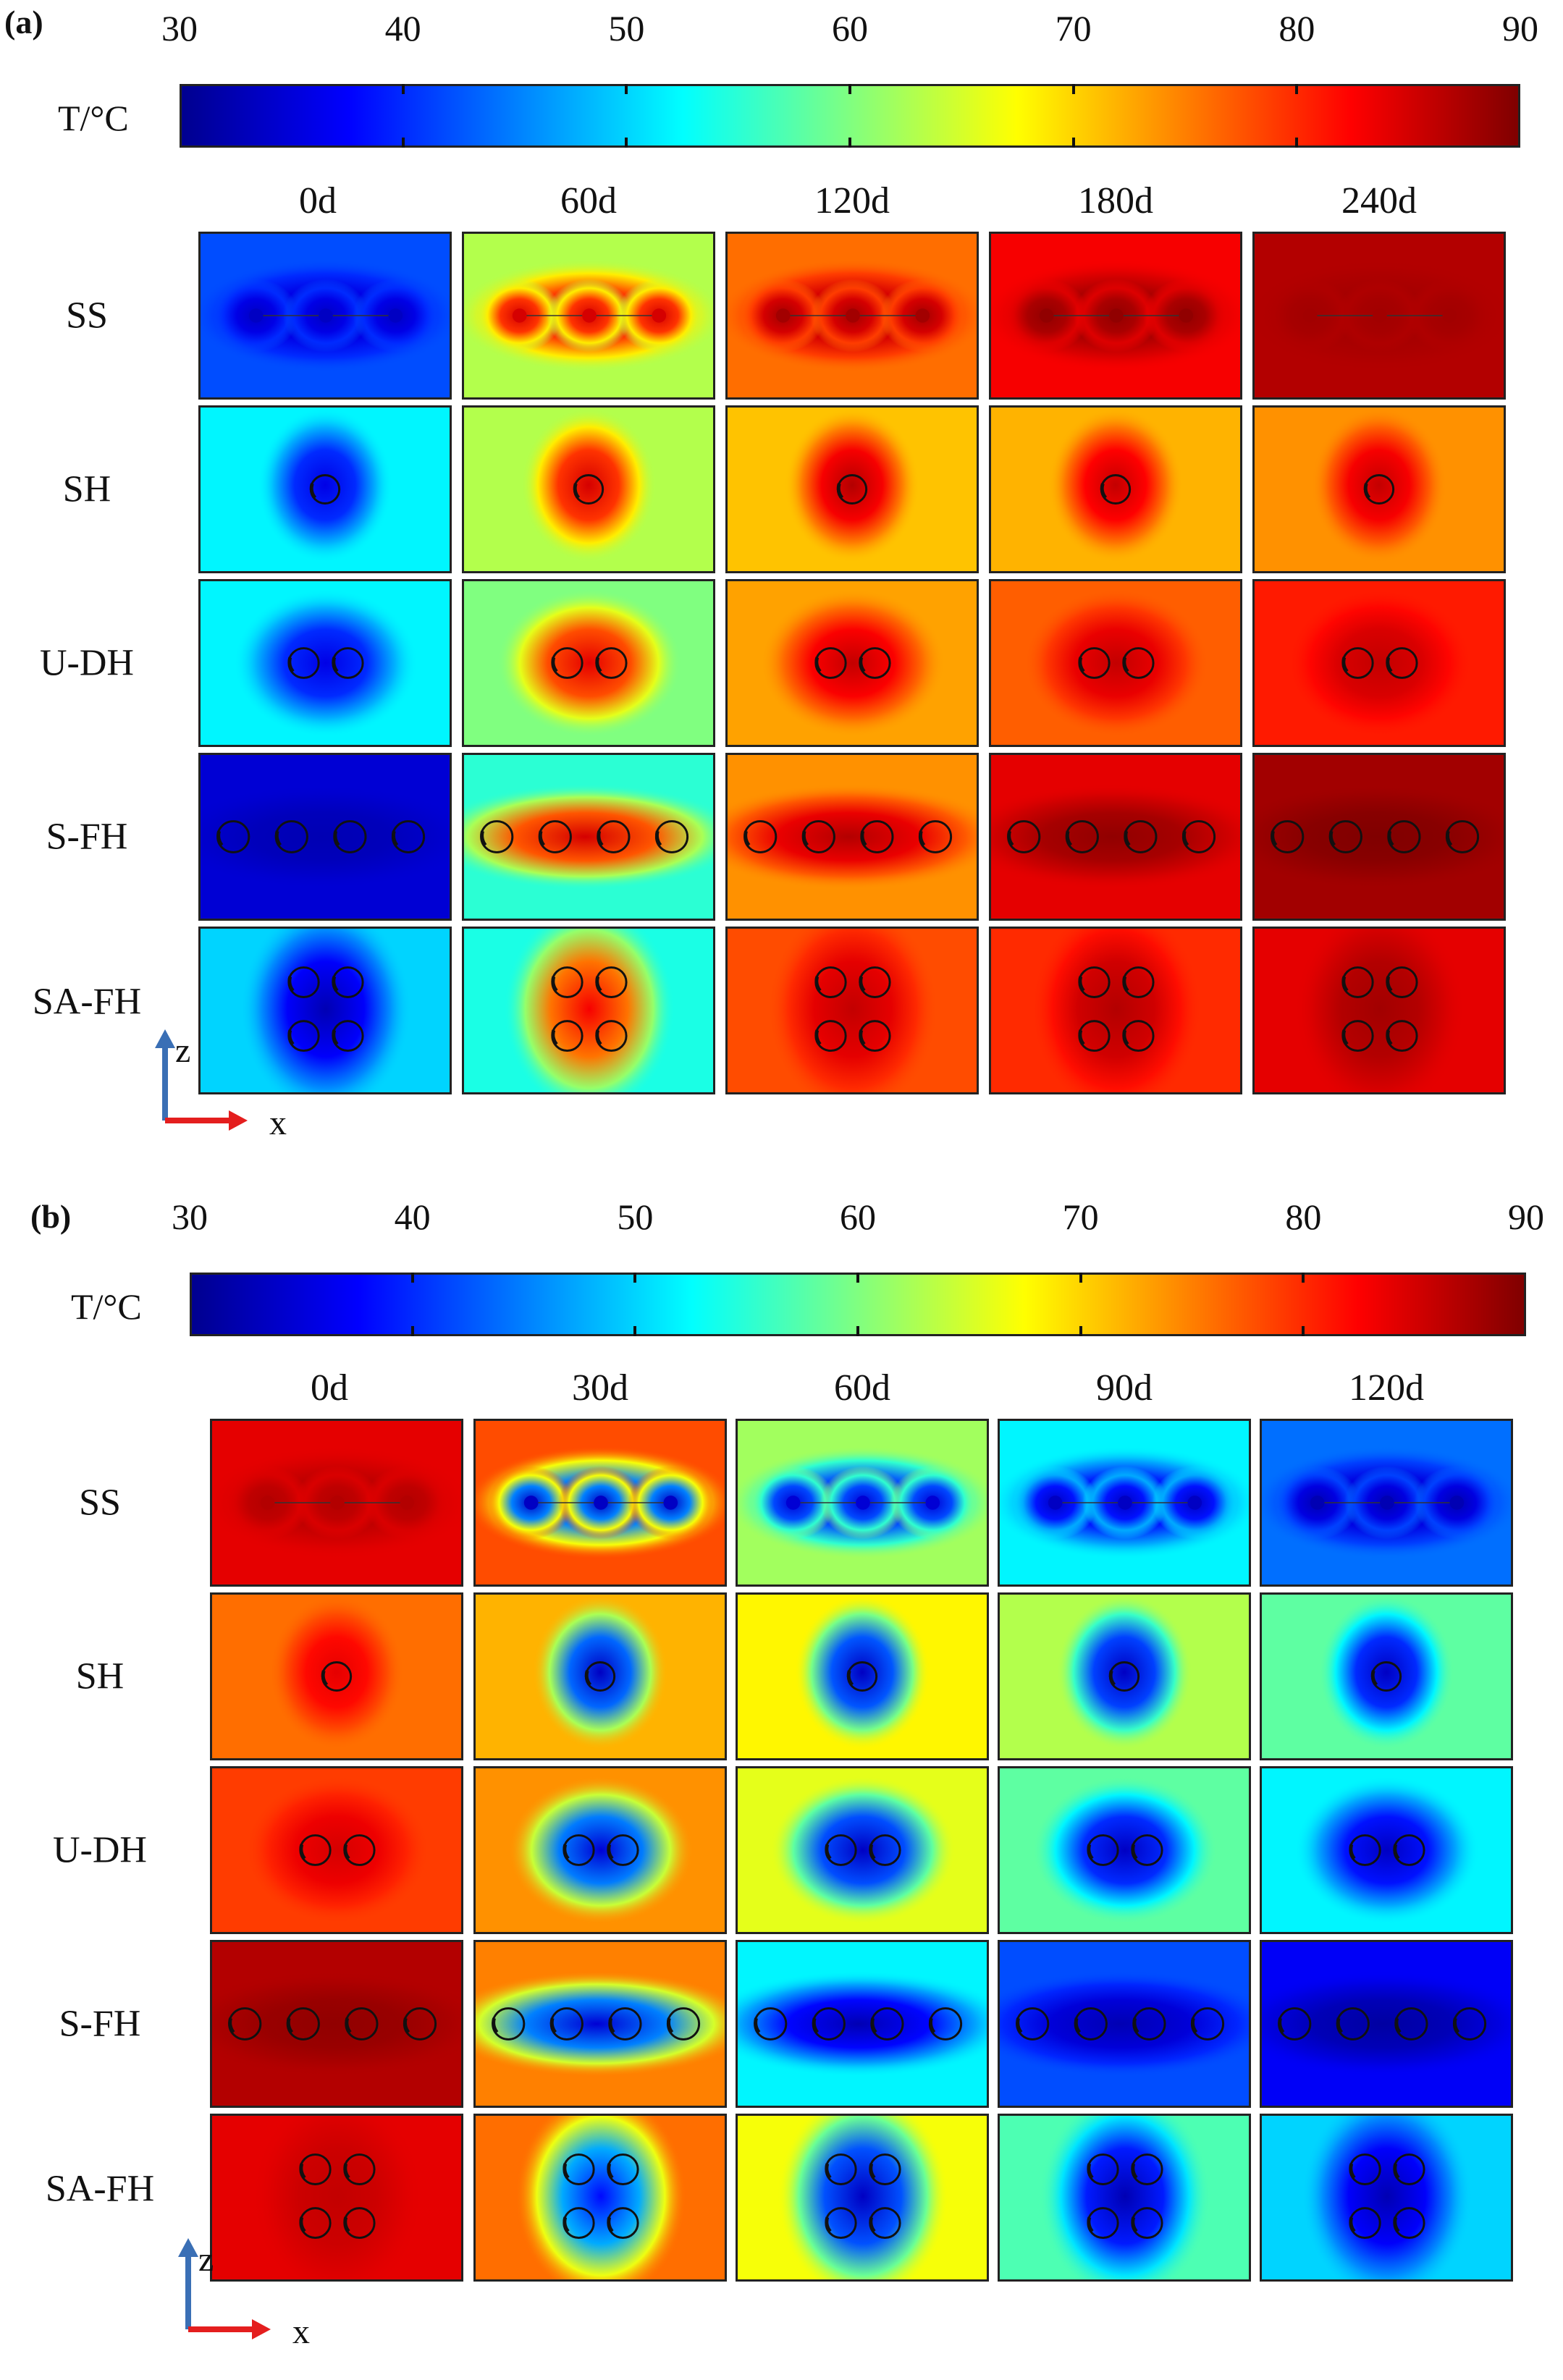  What do you see at coordinates (100, 1676) in the screenshot?
I see `row-label: SH` at bounding box center [100, 1676].